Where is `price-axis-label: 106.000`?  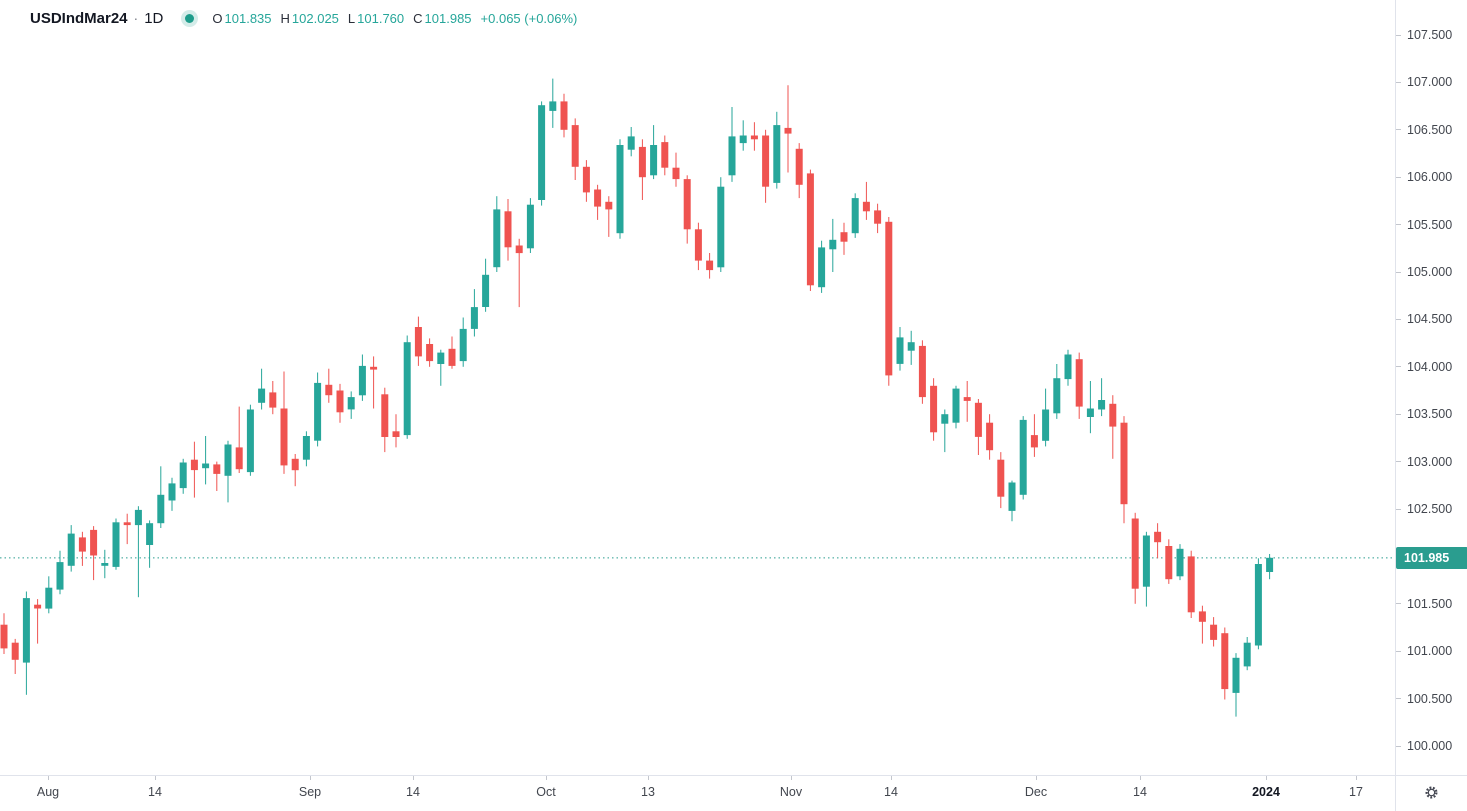
price-axis-label: 106.000 is located at coordinates (1430, 177).